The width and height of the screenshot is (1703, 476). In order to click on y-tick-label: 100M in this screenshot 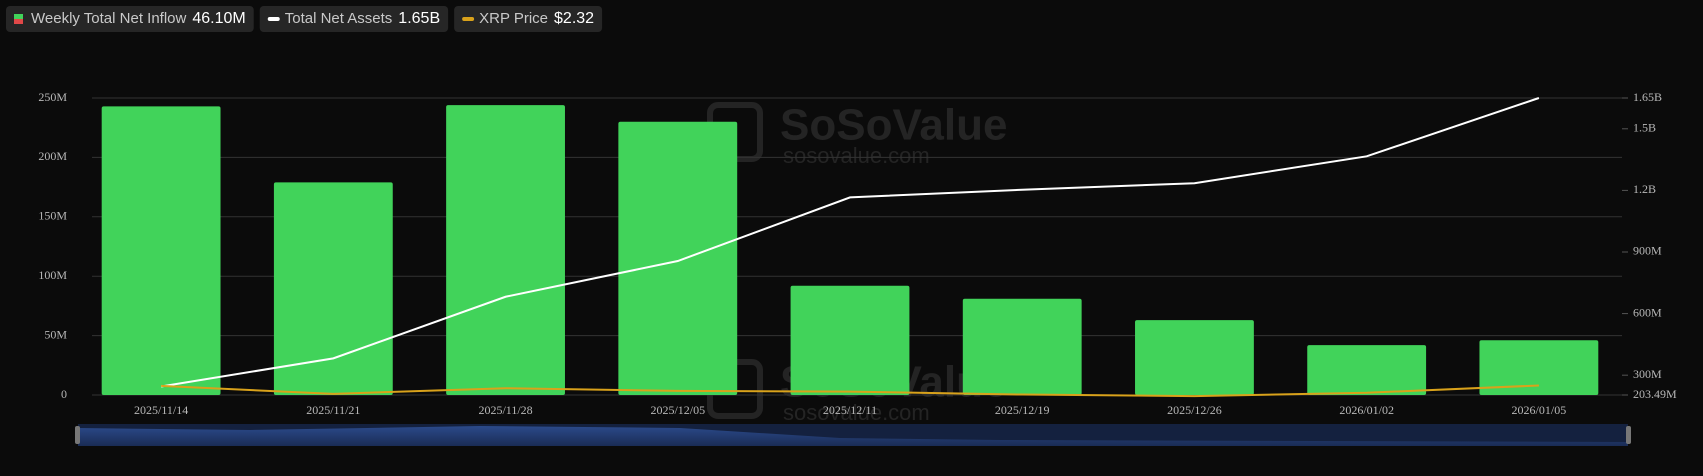, I will do `click(52, 275)`.